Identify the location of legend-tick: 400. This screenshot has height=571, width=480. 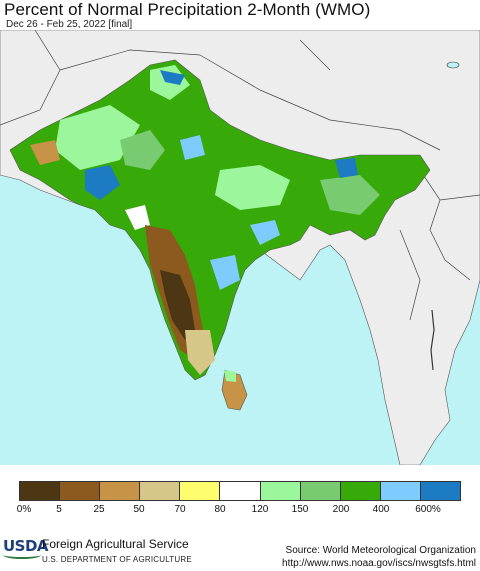
(381, 509).